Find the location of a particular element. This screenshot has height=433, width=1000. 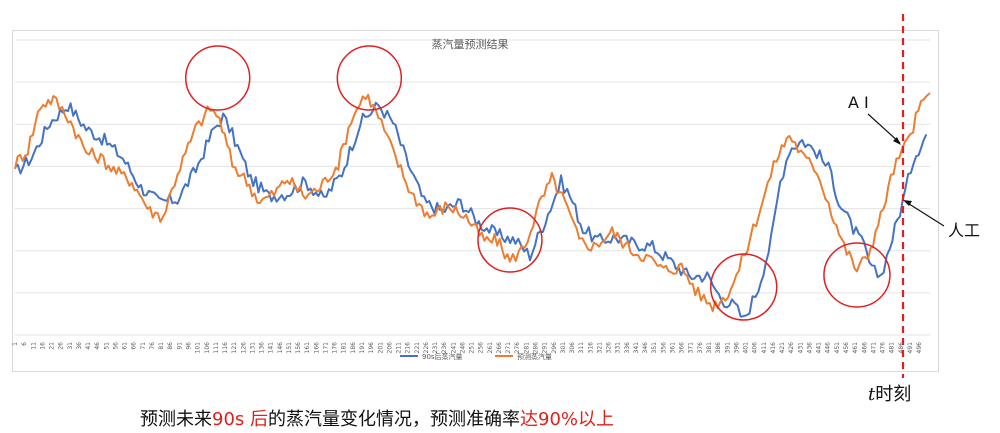

x-tick-label: 416 is located at coordinates (773, 348).